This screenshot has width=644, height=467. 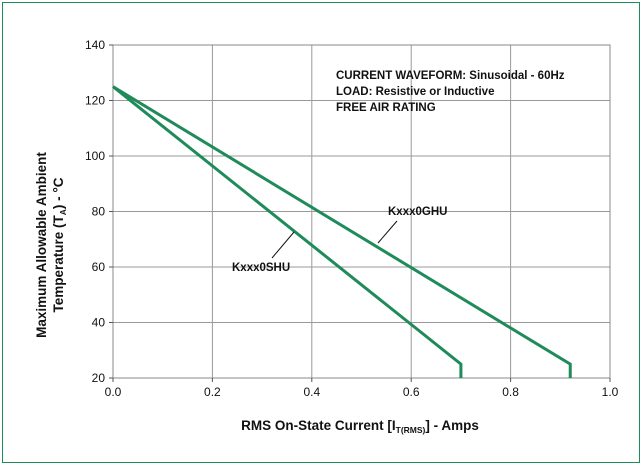 What do you see at coordinates (41, 245) in the screenshot?
I see `y-axis-title-line-1: Maximum Allowable Ambient` at bounding box center [41, 245].